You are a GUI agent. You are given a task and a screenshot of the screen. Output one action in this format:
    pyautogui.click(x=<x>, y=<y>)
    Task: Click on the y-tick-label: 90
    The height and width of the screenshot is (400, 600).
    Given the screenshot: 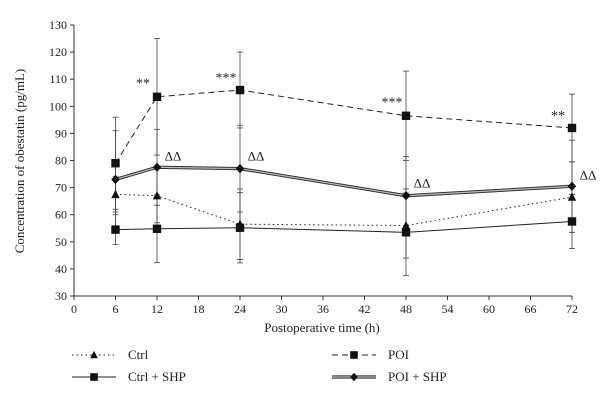 What is the action you would take?
    pyautogui.click(x=61, y=133)
    